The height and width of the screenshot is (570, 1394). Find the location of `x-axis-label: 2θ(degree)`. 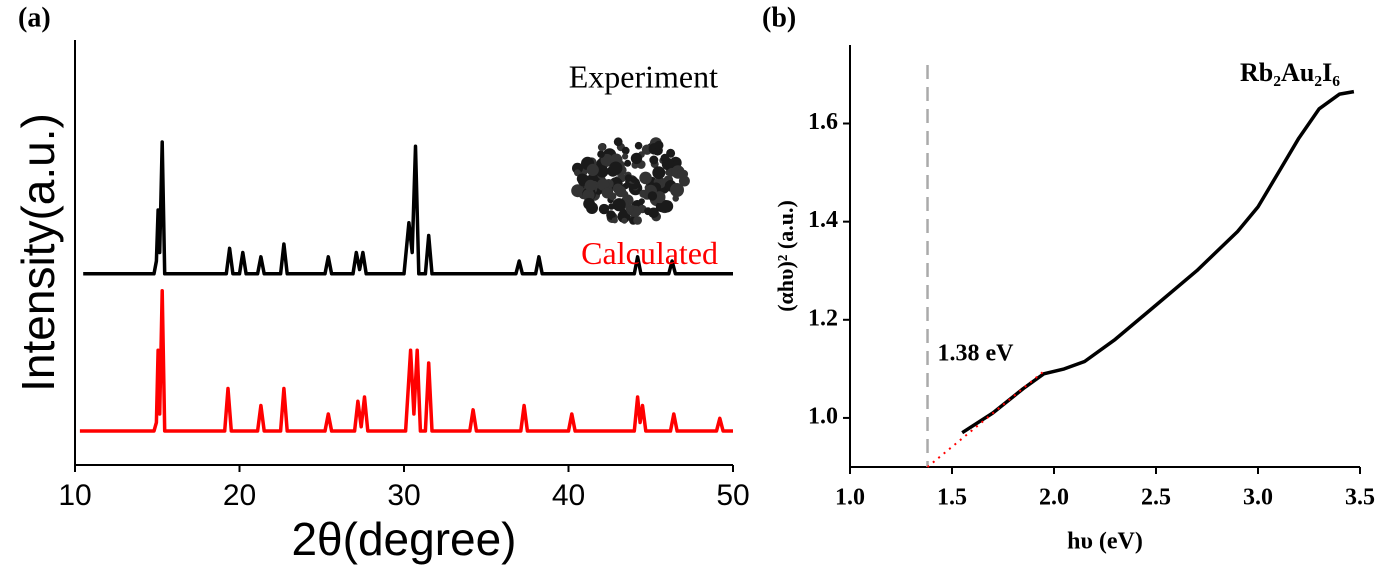

x-axis-label: 2θ(degree) is located at coordinates (403, 539).